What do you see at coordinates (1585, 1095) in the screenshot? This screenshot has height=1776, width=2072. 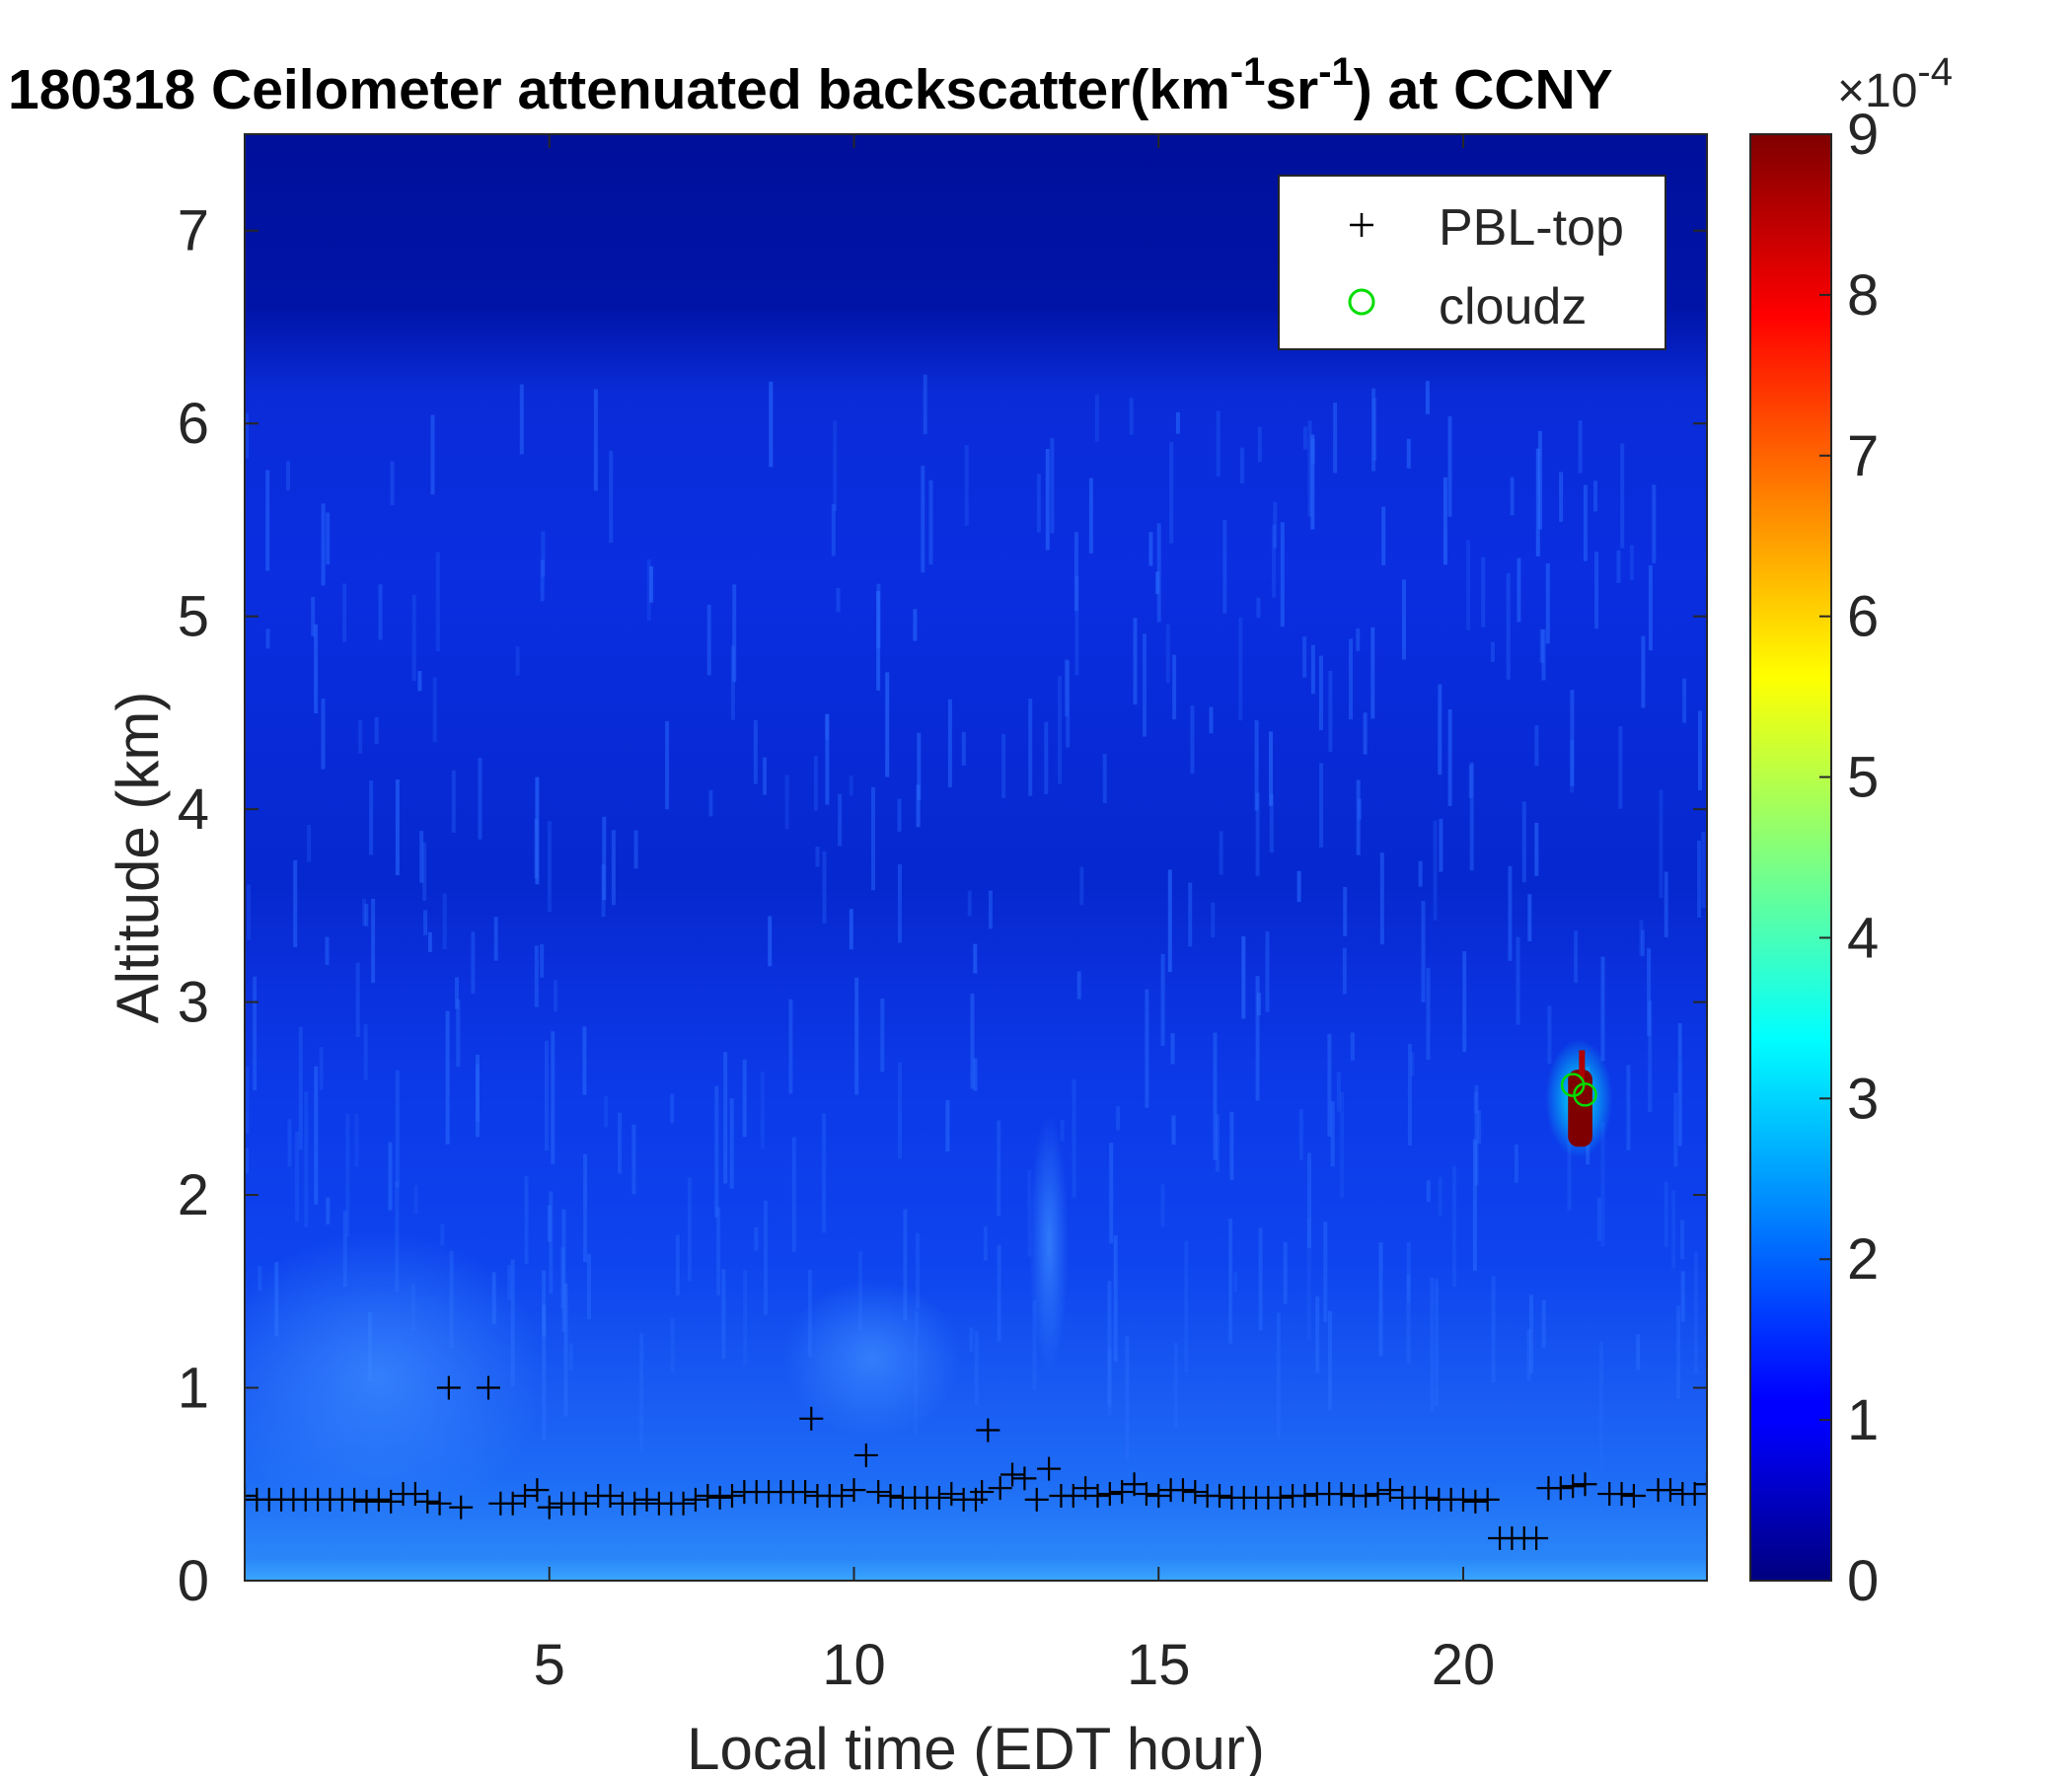 I see `cloudz-point` at bounding box center [1585, 1095].